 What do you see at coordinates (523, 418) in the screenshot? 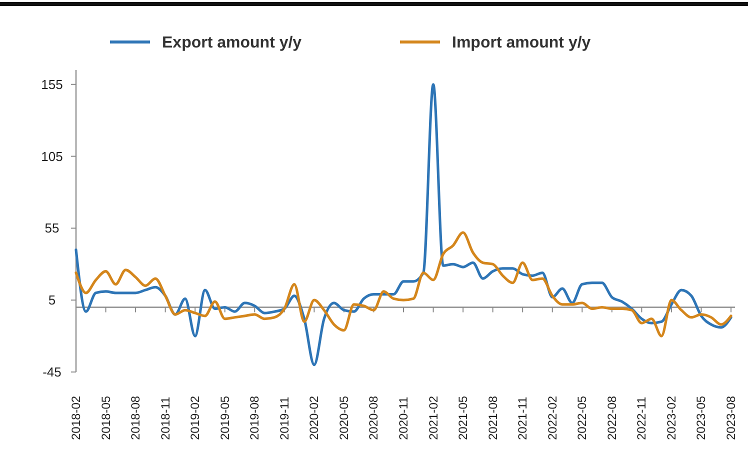
I see `x-tick-label: 2021-11` at bounding box center [523, 418].